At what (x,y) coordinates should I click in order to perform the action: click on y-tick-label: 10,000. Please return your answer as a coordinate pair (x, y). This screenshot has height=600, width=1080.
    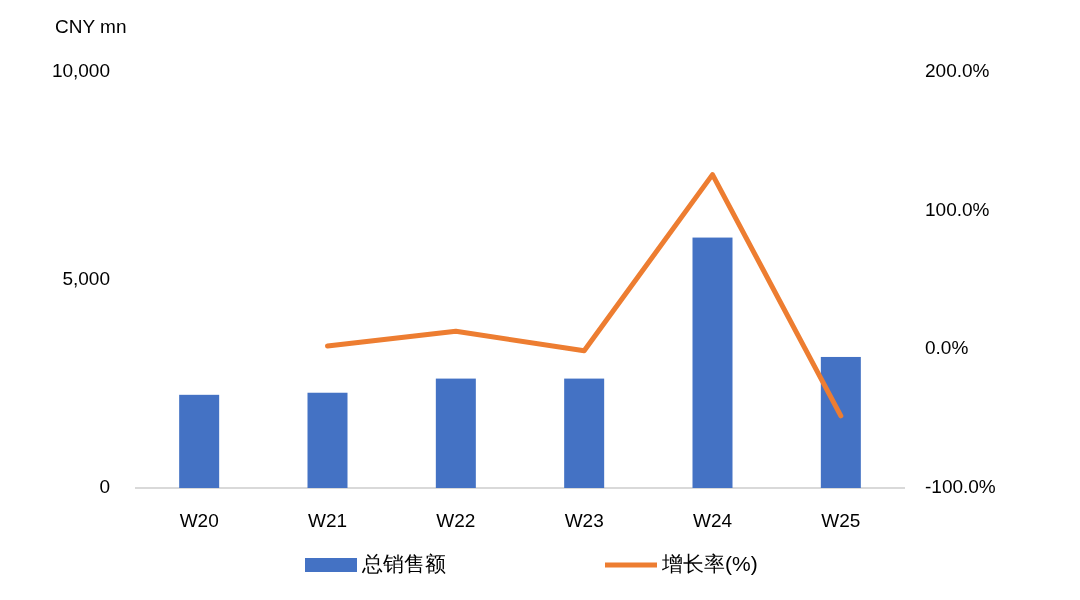
    Looking at the image, I should click on (80, 71).